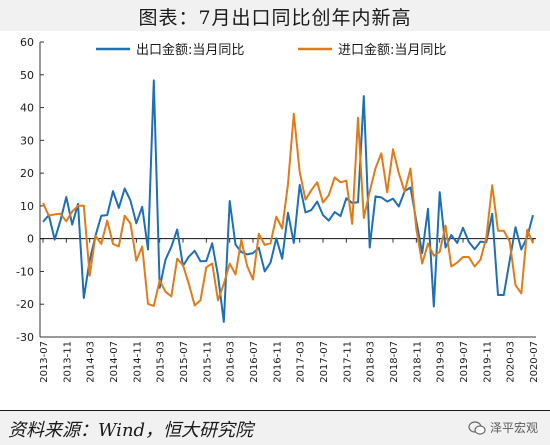  I want to click on watermark: 泽平宏观, so click(503, 427).